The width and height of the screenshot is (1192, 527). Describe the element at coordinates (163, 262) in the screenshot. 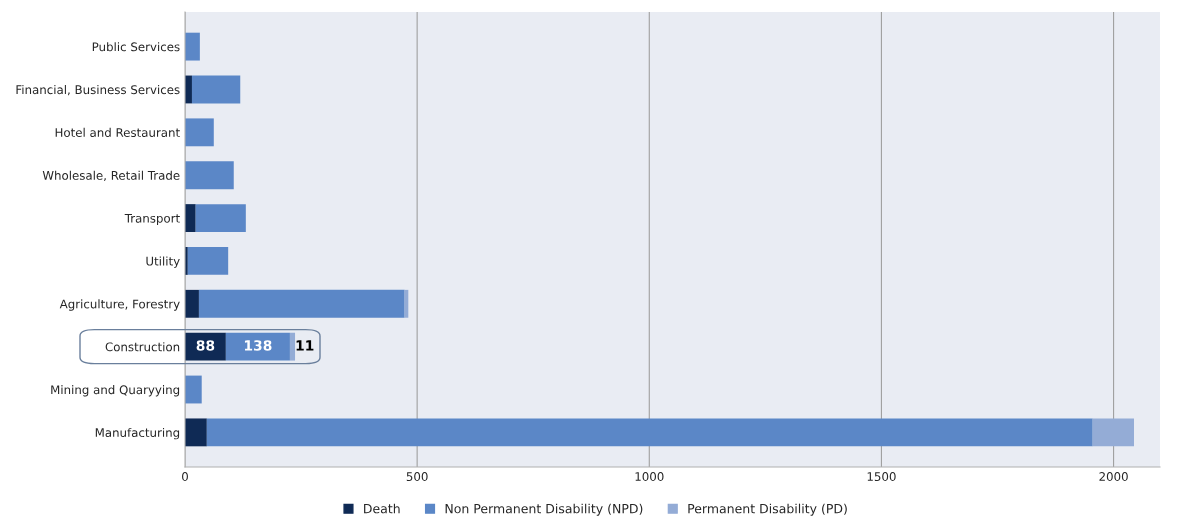

I see `y-tick-label: Utility` at that location.